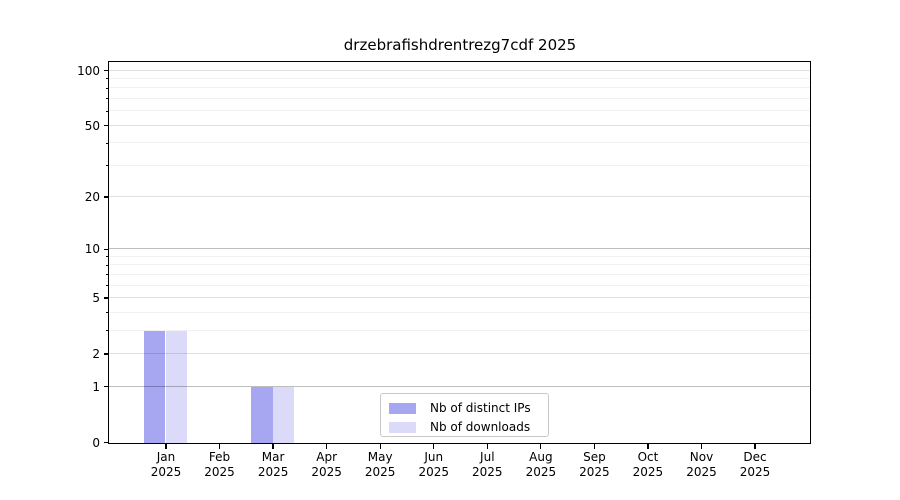 This screenshot has height=500, width=900. What do you see at coordinates (326, 464) in the screenshot?
I see `x-tick-label-apr: Apr 2025` at bounding box center [326, 464].